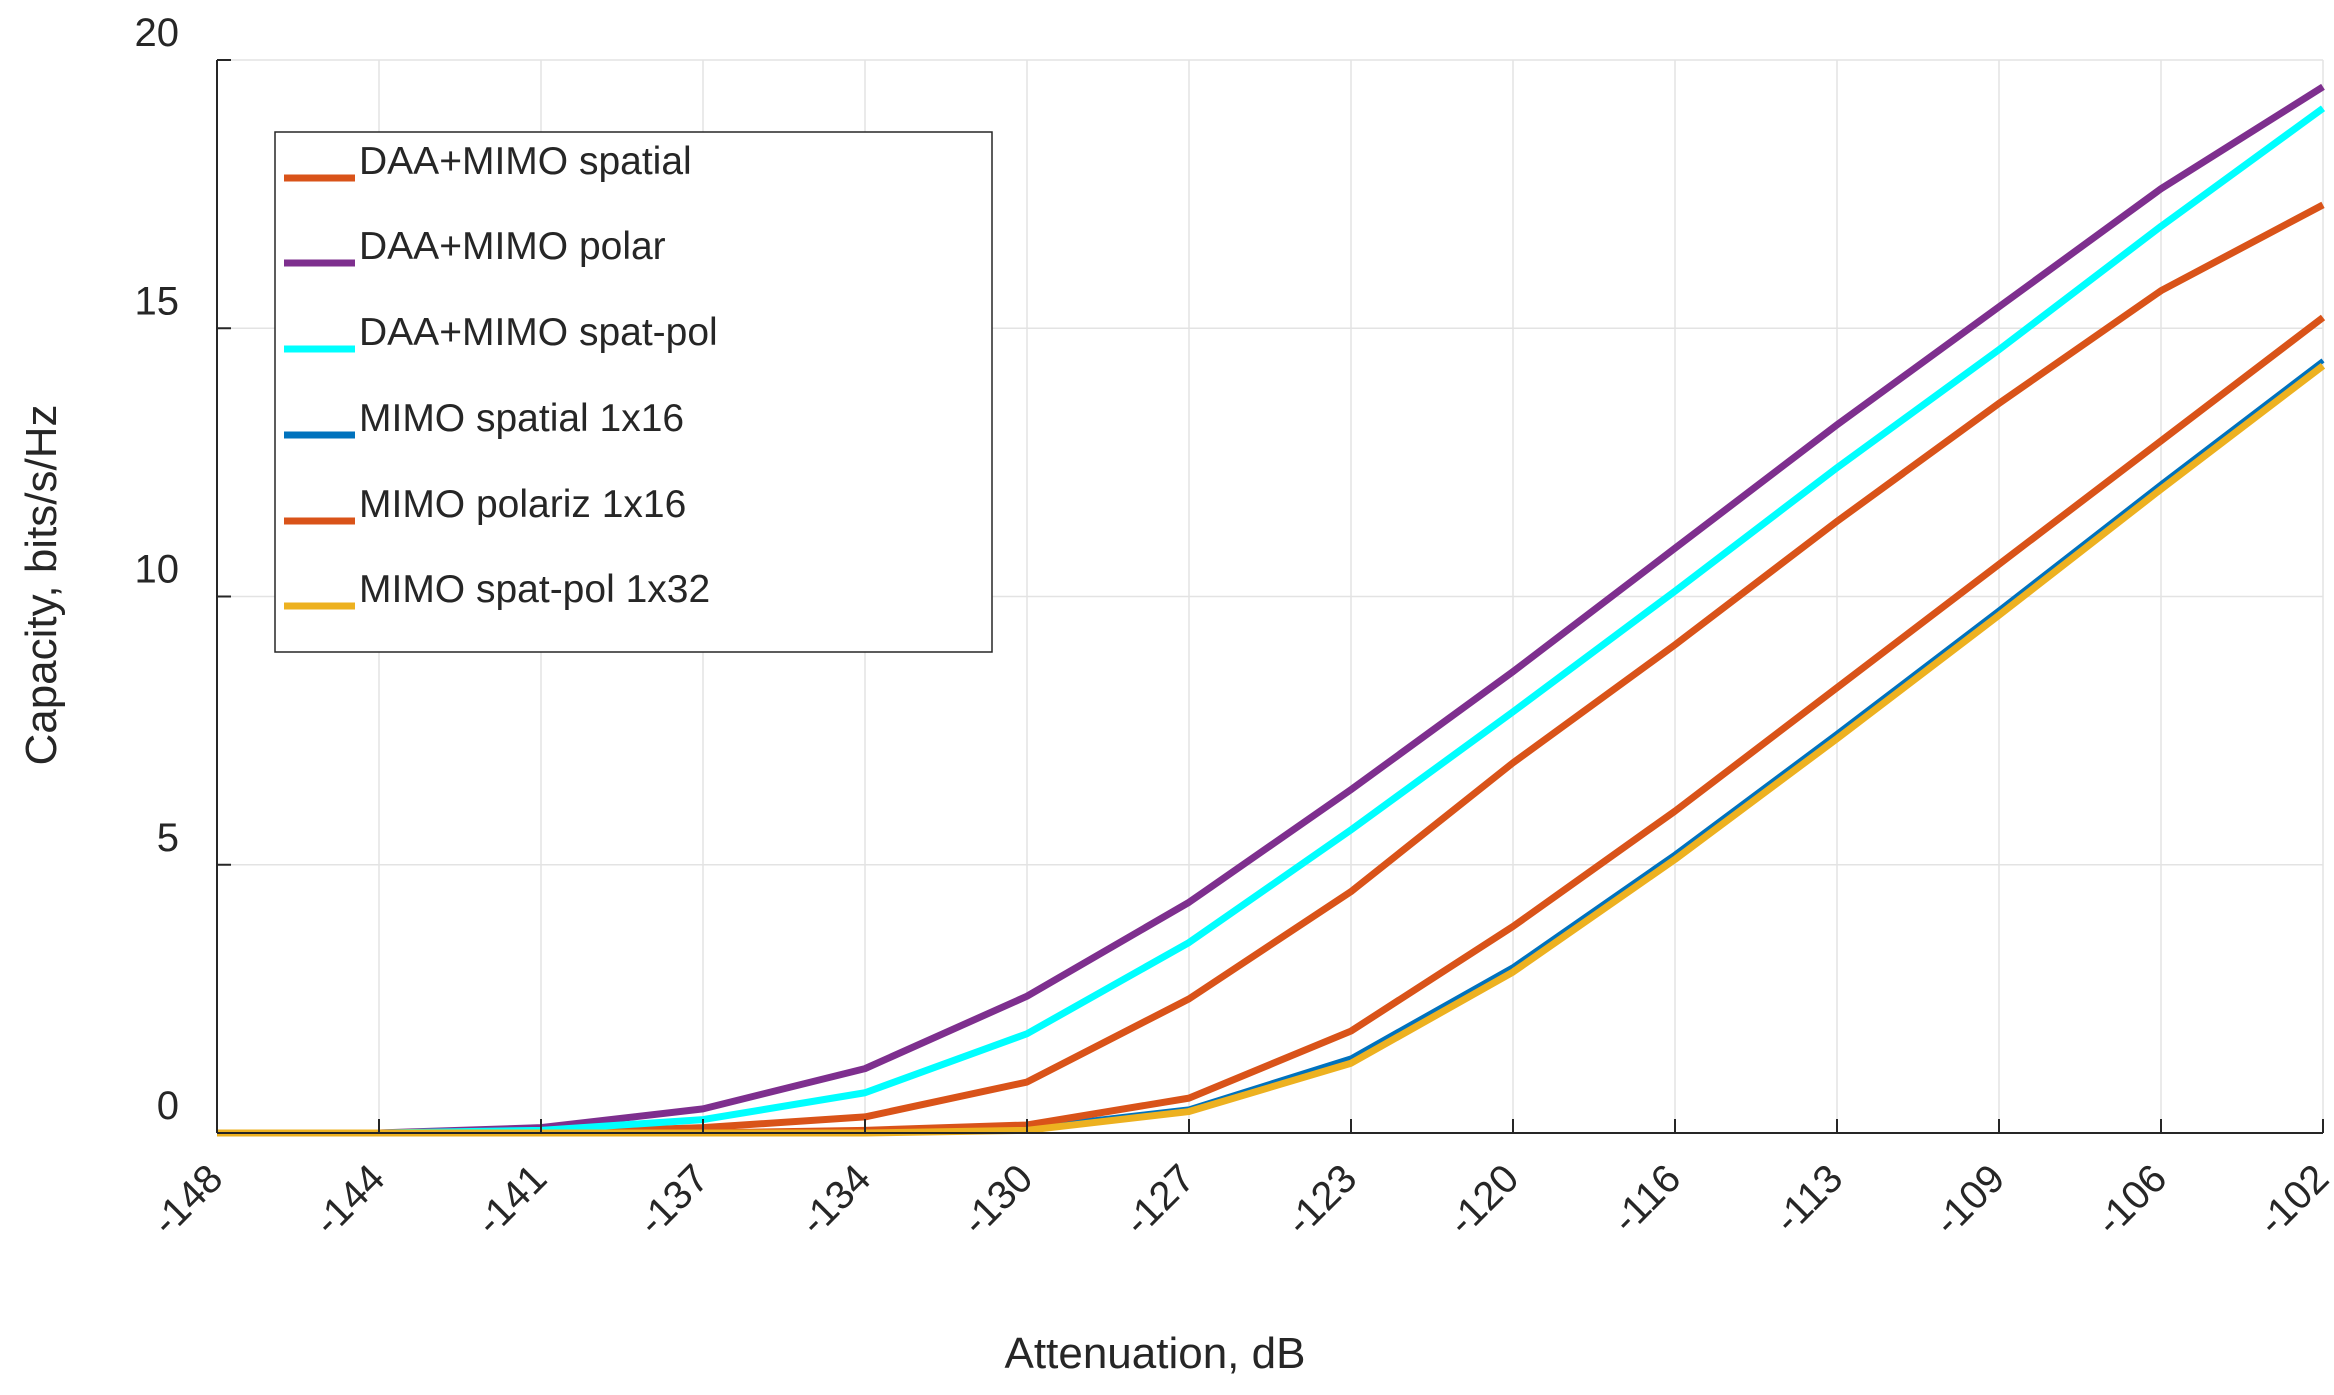  Describe the element at coordinates (1155, 1353) in the screenshot. I see `x-axis-label: Attenuation, dB` at that location.